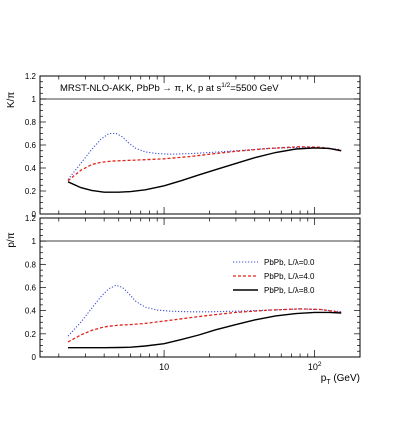  What do you see at coordinates (204, 164) in the screenshot?
I see `series-line-top-L4` at bounding box center [204, 164].